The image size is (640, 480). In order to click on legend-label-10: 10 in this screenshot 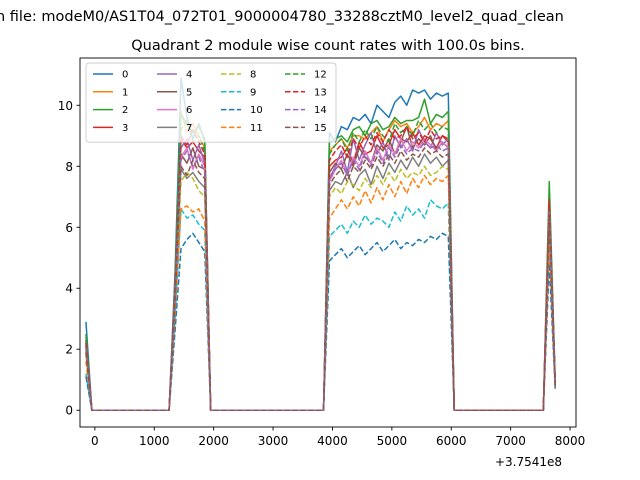, I will do `click(256, 110)`.